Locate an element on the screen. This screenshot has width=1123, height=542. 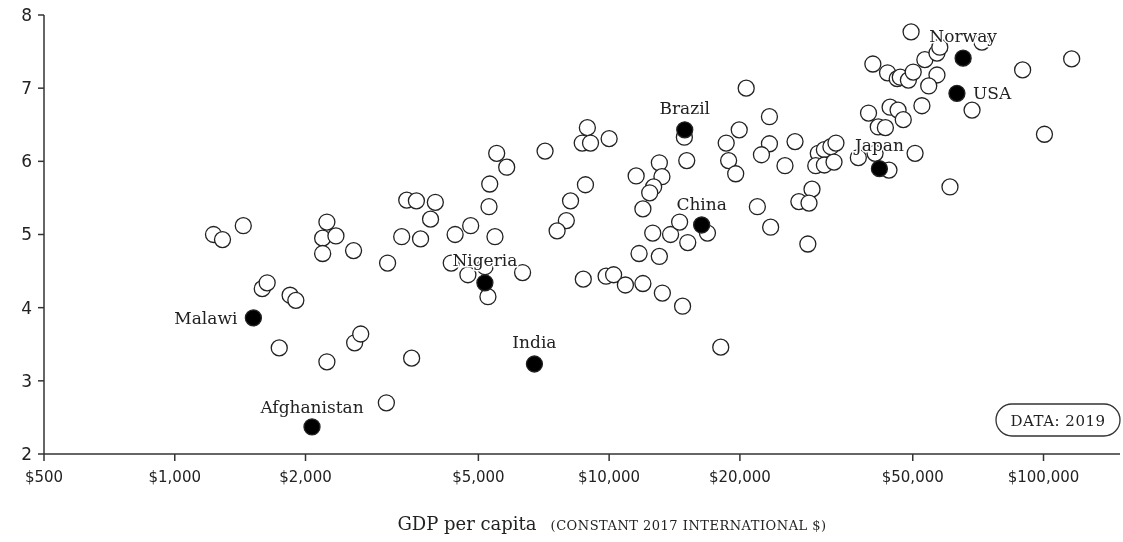
annotation: USA is located at coordinates (992, 93).